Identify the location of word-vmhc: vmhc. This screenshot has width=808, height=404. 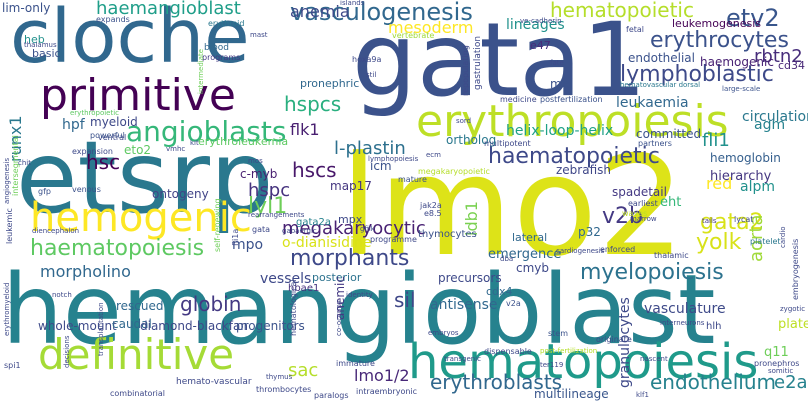
(176, 149).